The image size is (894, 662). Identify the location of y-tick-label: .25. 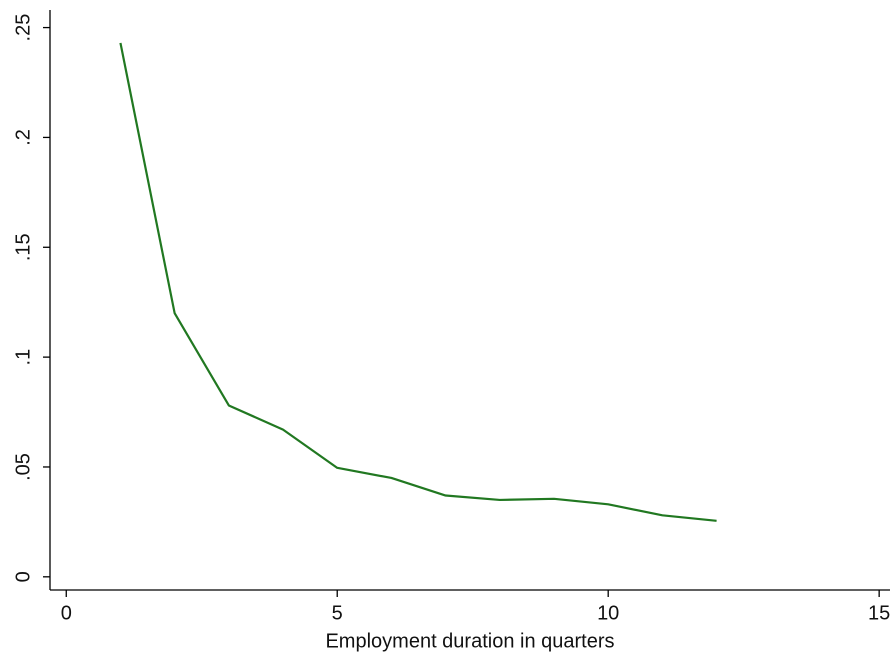
(23, 28).